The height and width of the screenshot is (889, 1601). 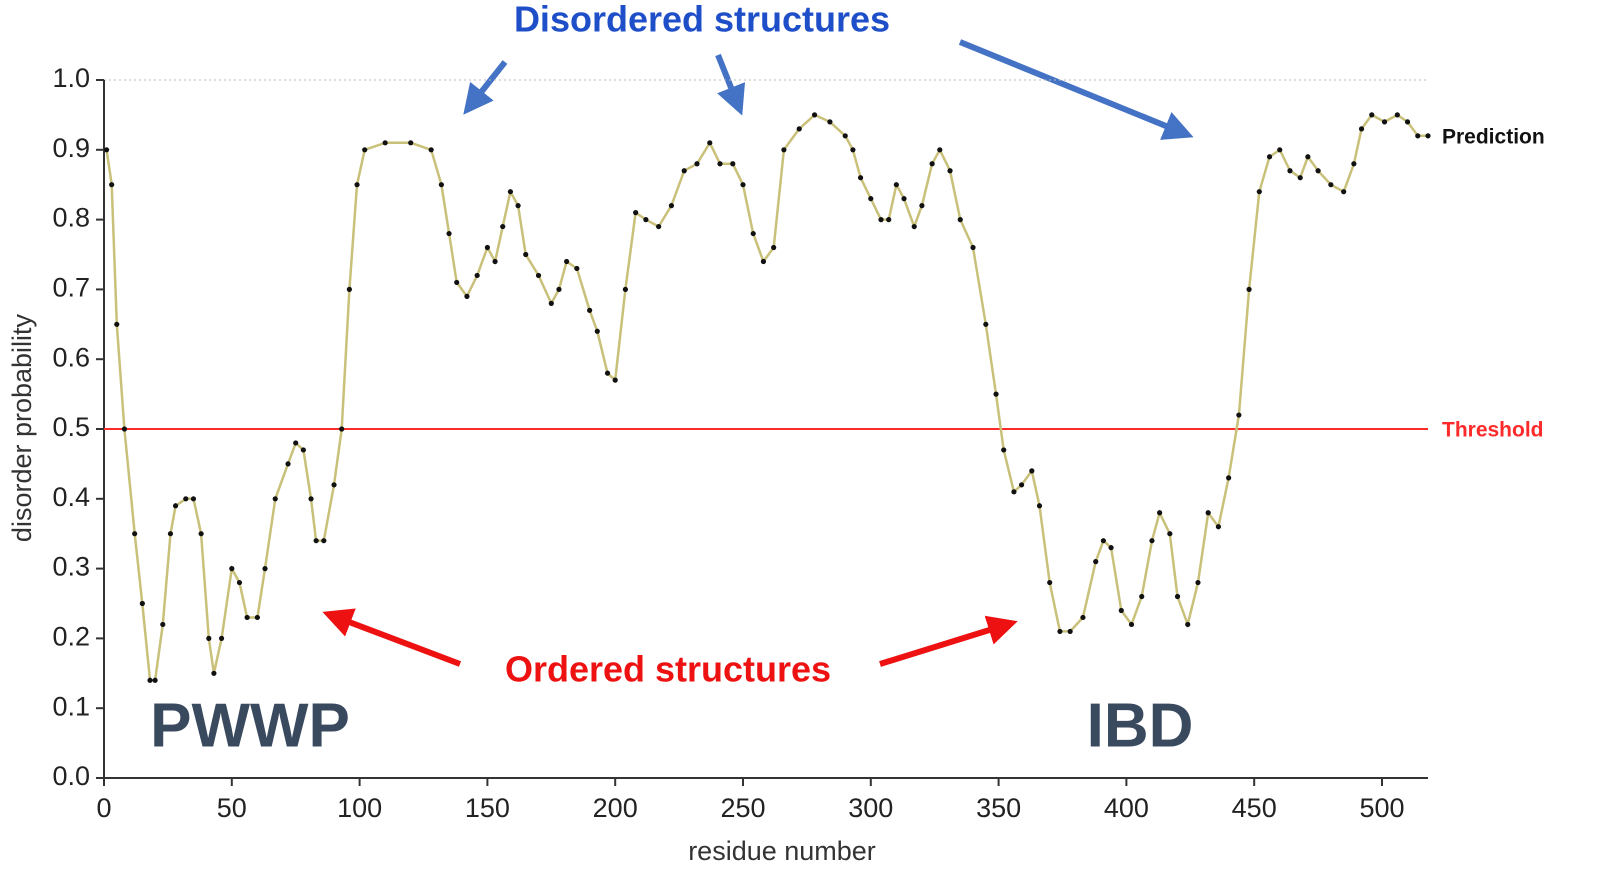 I want to click on domain-label: IBD, so click(x=1140, y=725).